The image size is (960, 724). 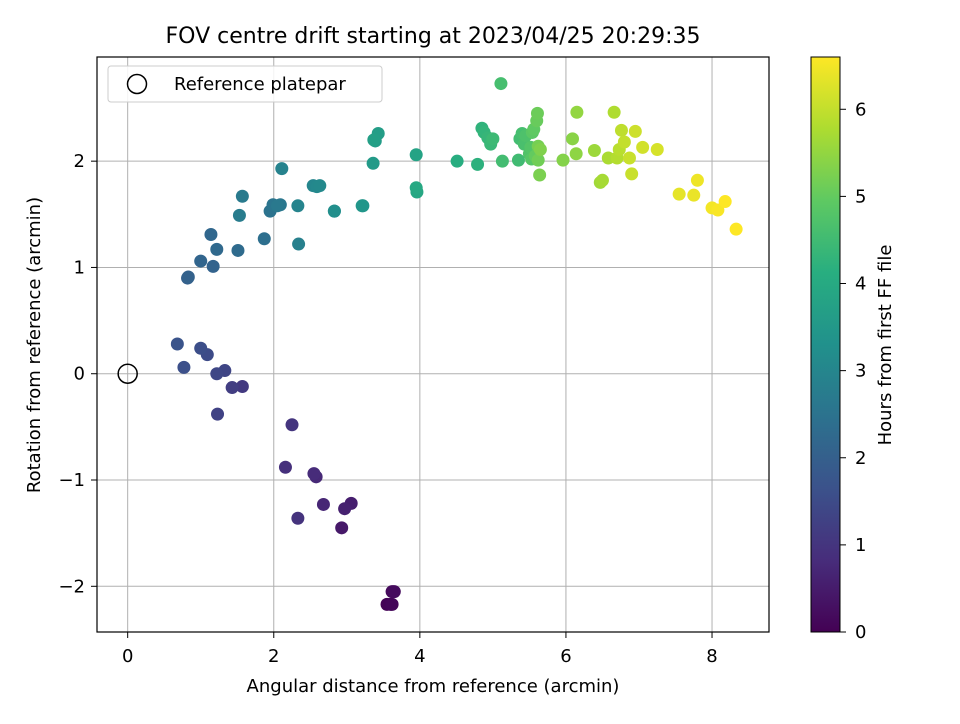 I want to click on y-tick-label: −2, so click(x=71, y=586).